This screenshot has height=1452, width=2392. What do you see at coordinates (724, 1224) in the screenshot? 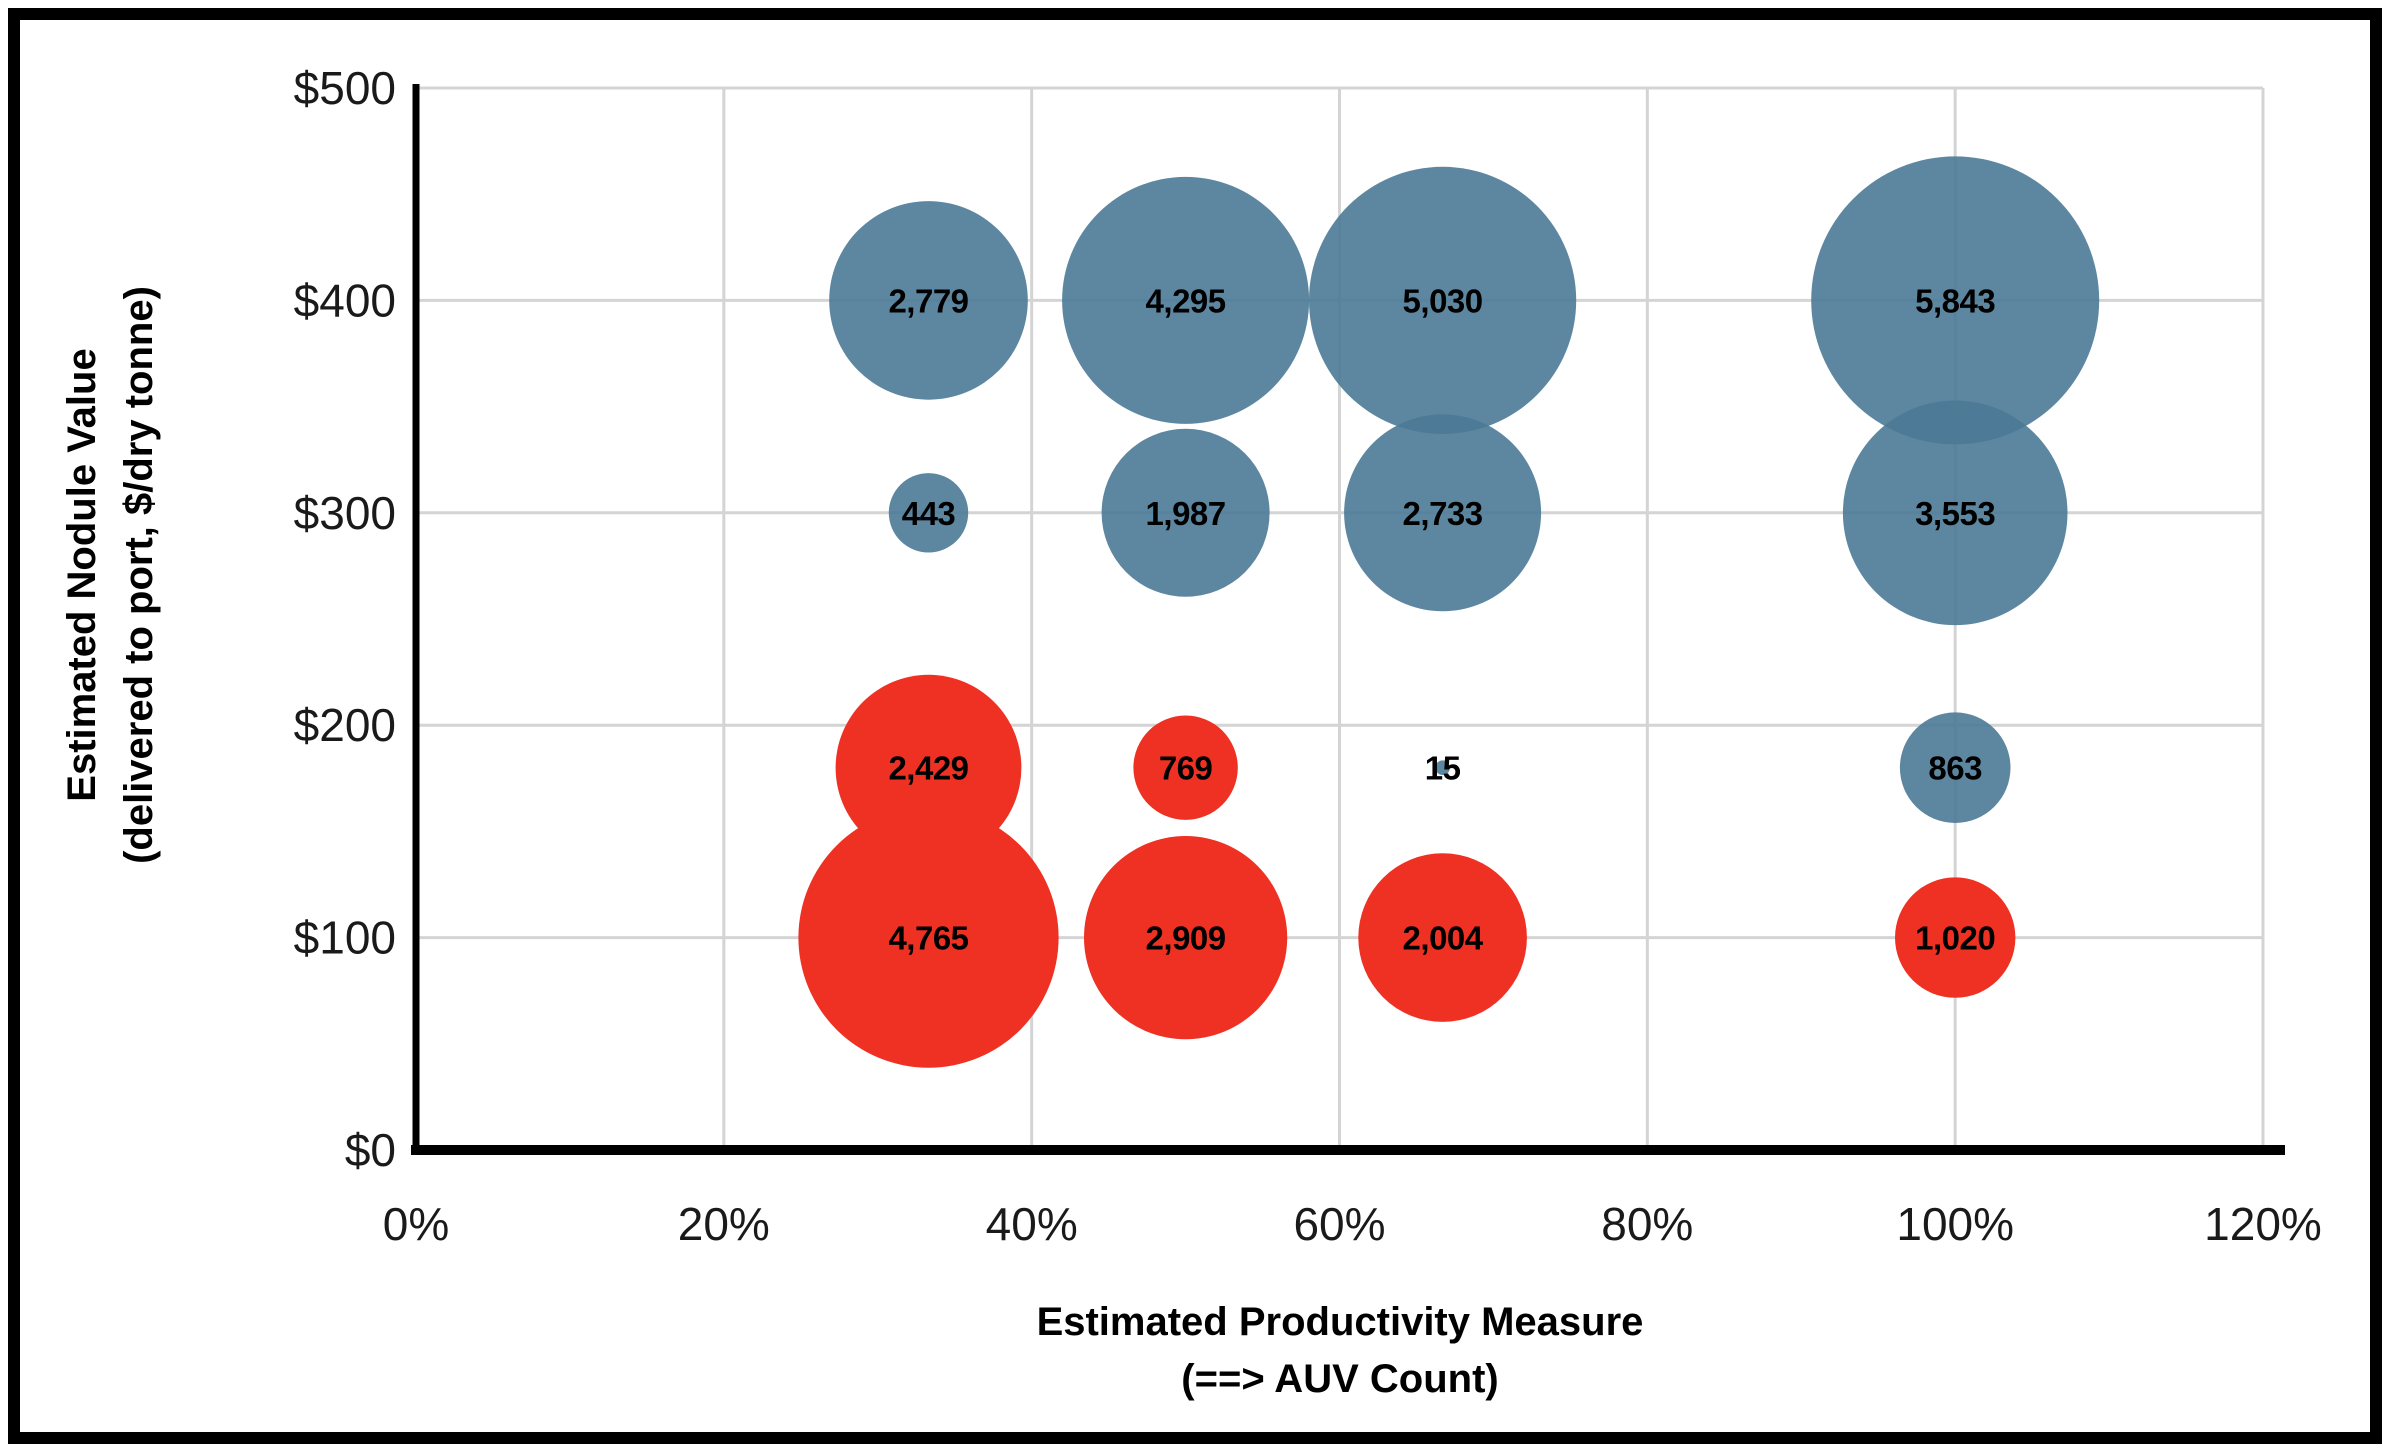
I see `x-tick-label-20: 20%` at bounding box center [724, 1224].